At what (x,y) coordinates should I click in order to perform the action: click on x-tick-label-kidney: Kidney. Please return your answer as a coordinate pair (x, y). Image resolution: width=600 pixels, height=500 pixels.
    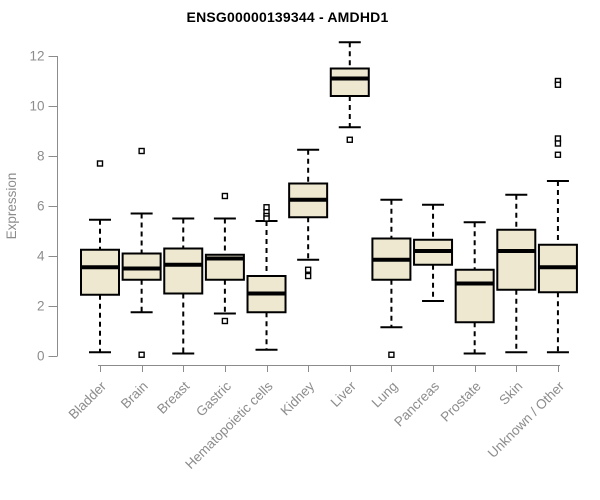
    Looking at the image, I should click on (297, 398).